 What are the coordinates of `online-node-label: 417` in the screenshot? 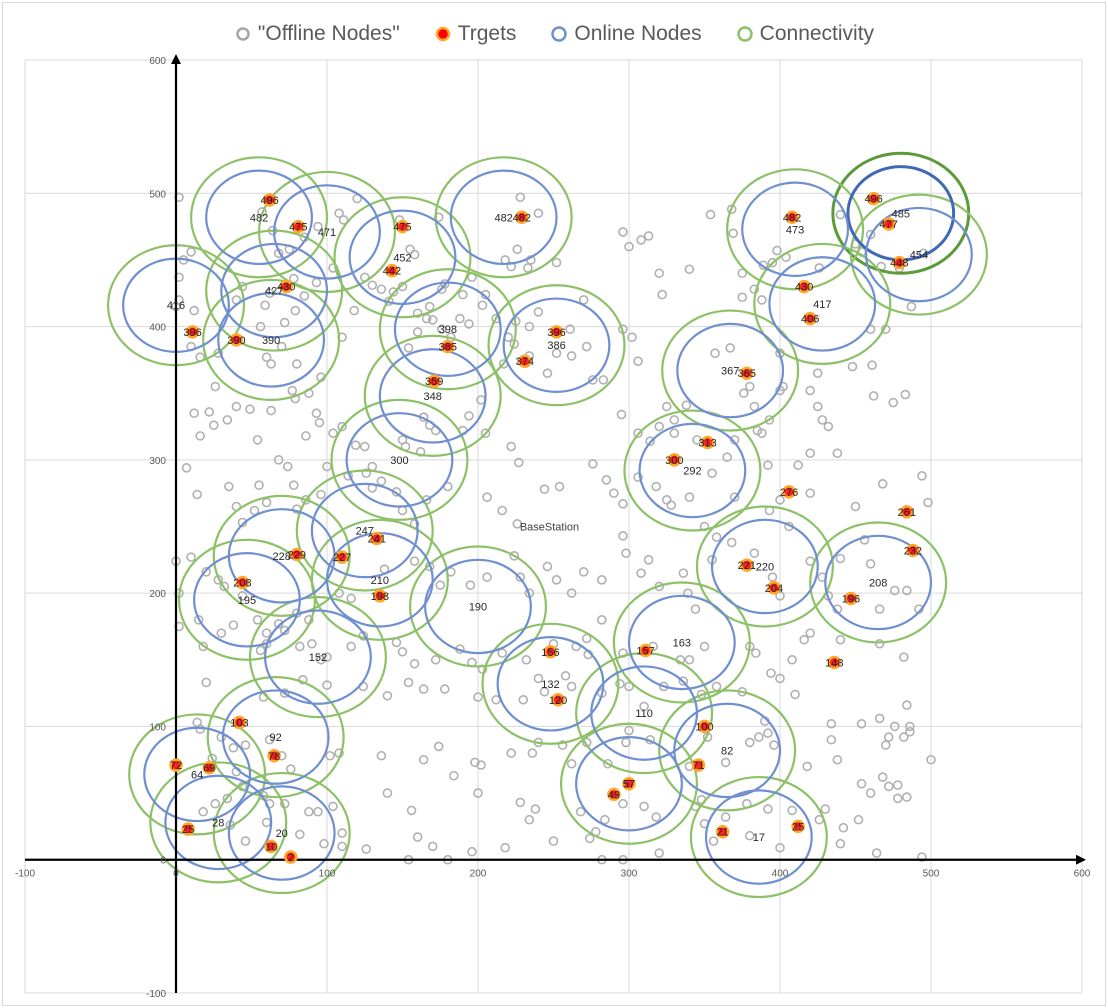 It's located at (822, 305).